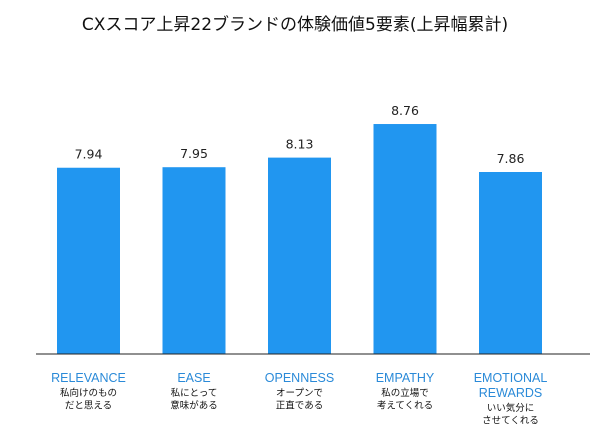 This screenshot has width=590, height=439. What do you see at coordinates (510, 421) in the screenshot?
I see `category-label-ja-4-1: させてくれる` at bounding box center [510, 421].